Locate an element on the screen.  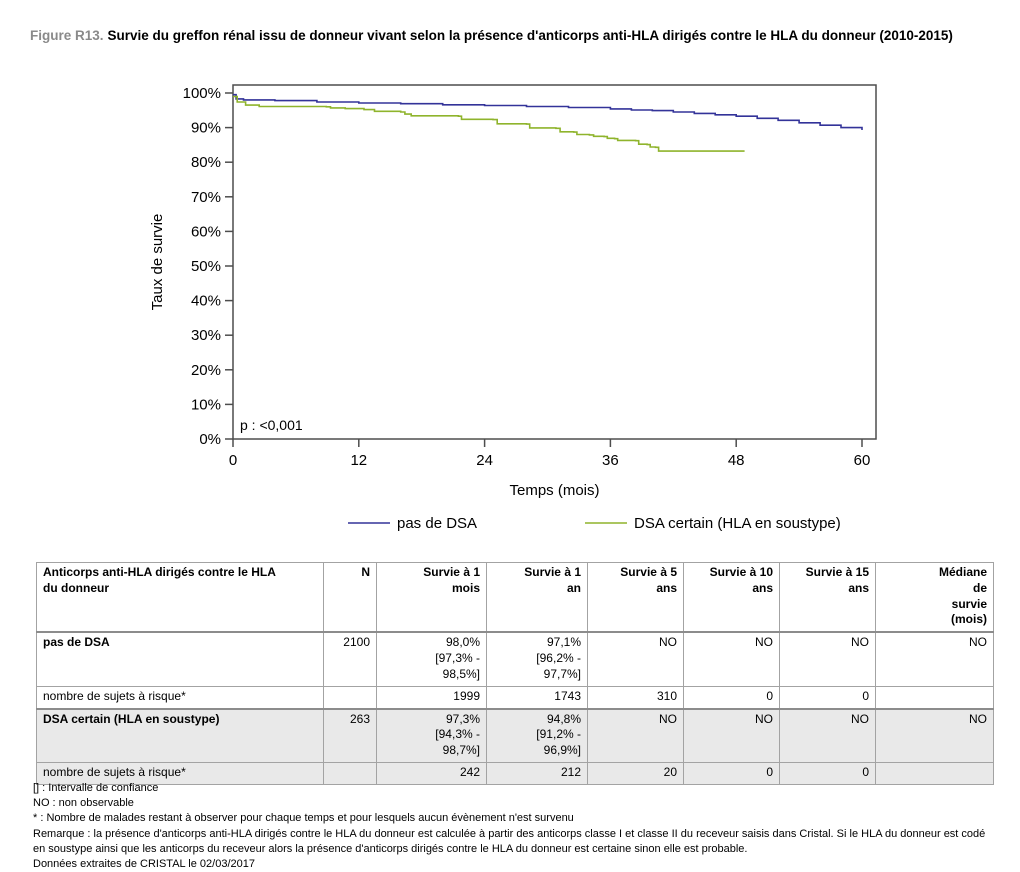
footnote-no: NO : non observable is located at coordinates (83, 803).